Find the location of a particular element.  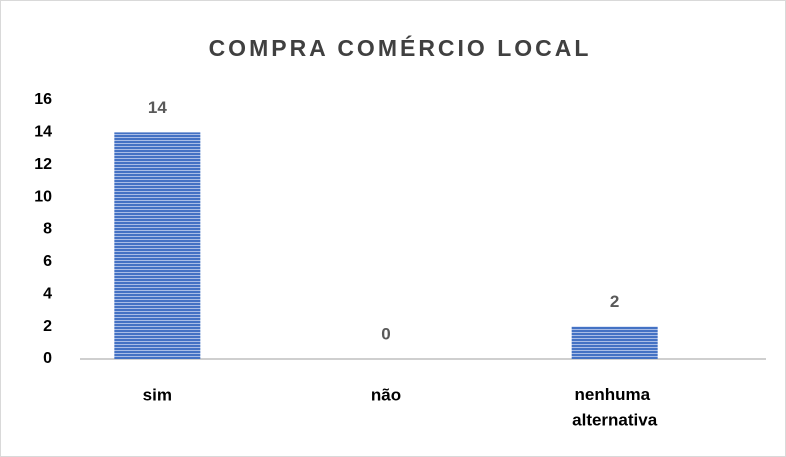

y-tick-label: 6 is located at coordinates (47, 261).